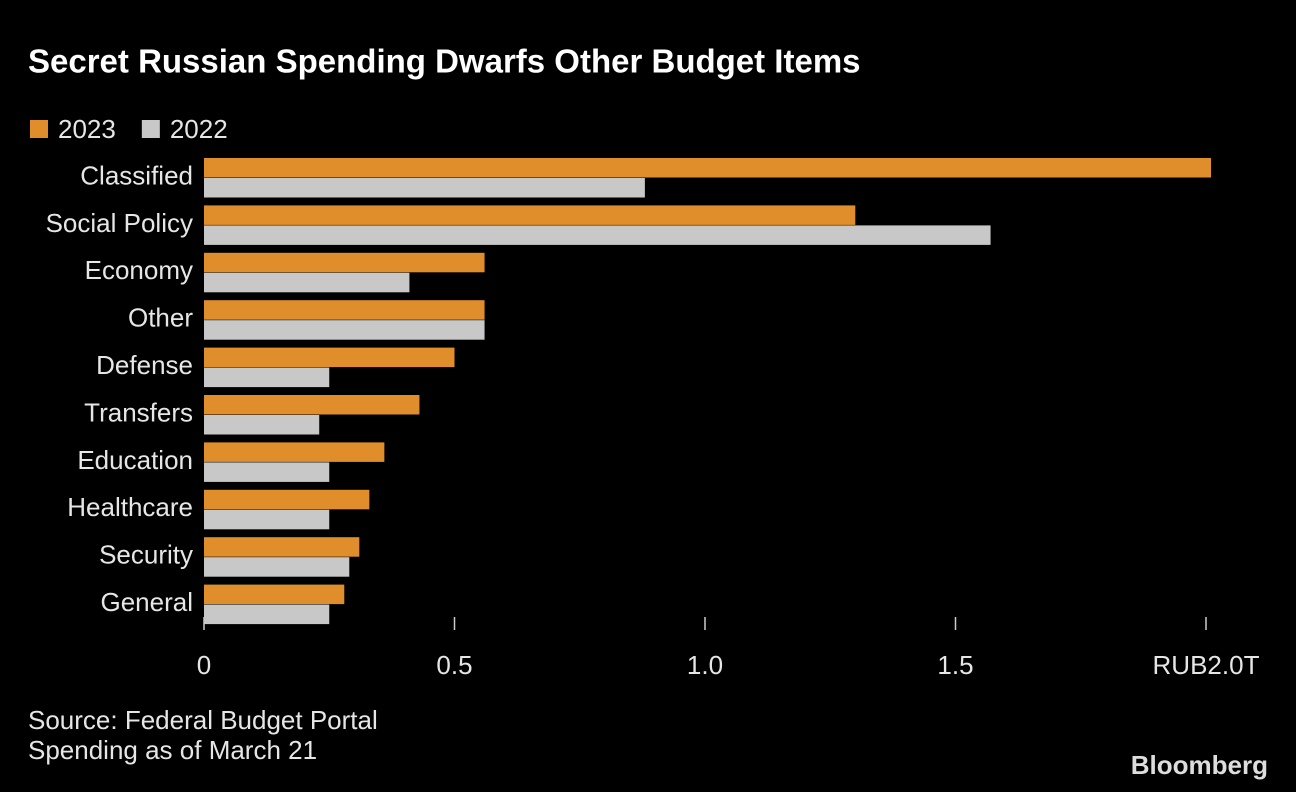  What do you see at coordinates (199, 129) in the screenshot?
I see `legend-label: 2022` at bounding box center [199, 129].